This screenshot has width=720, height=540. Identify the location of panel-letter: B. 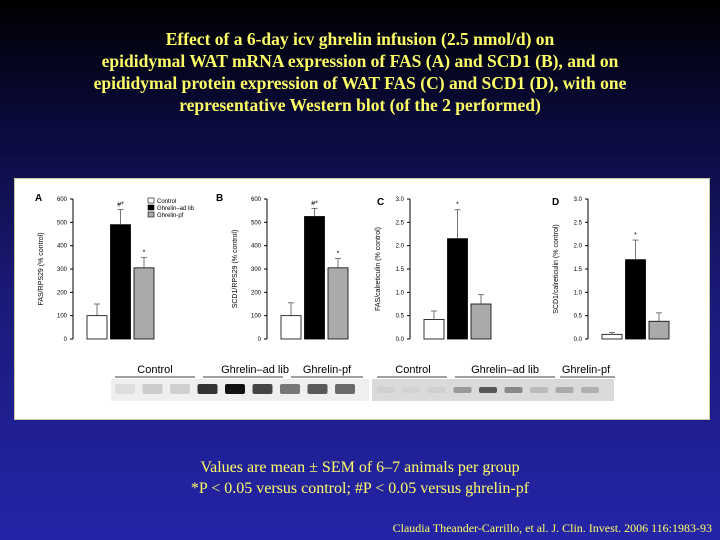
(219, 198).